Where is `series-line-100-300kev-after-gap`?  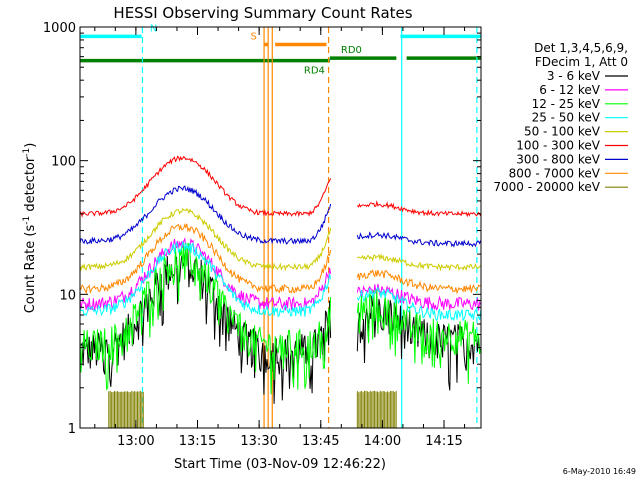
series-line-100-300kev-after-gap is located at coordinates (419, 209).